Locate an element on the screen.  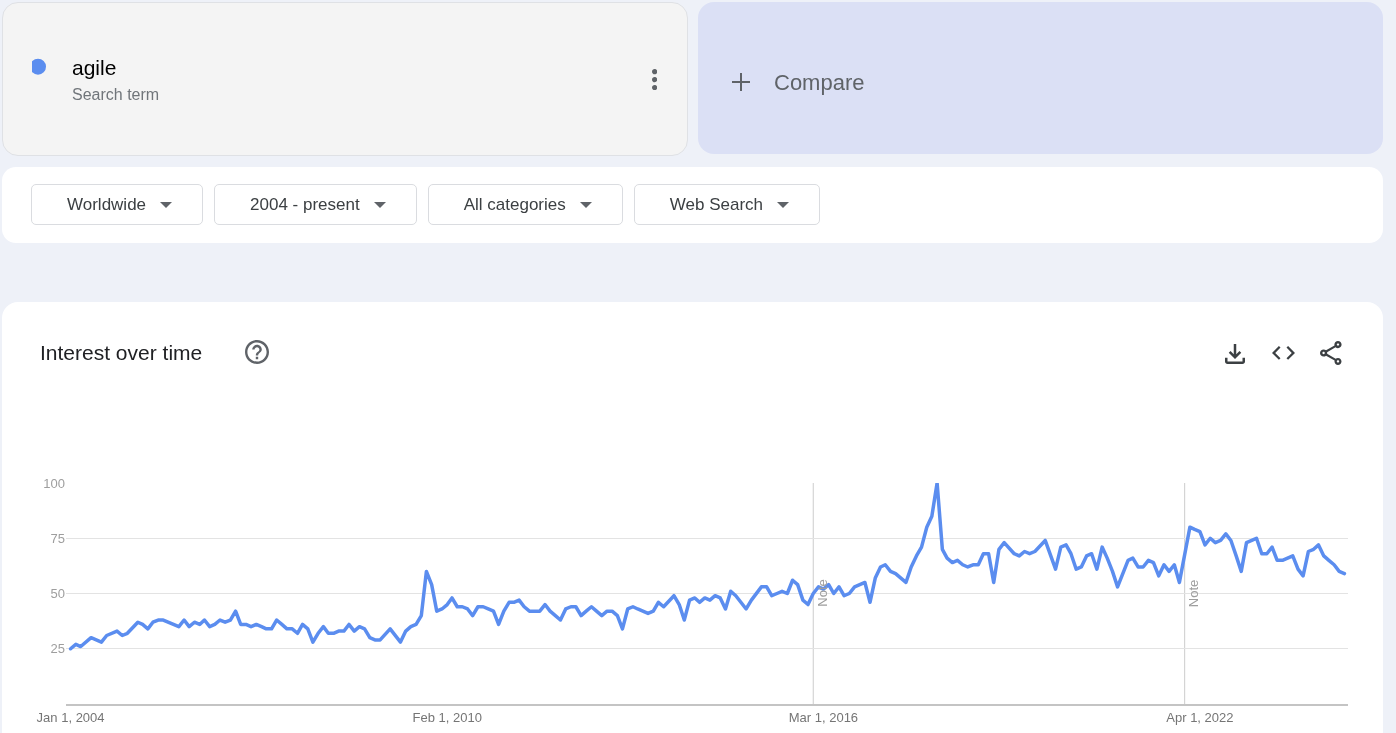
y-tick-label: 75 is located at coordinates (57, 538).